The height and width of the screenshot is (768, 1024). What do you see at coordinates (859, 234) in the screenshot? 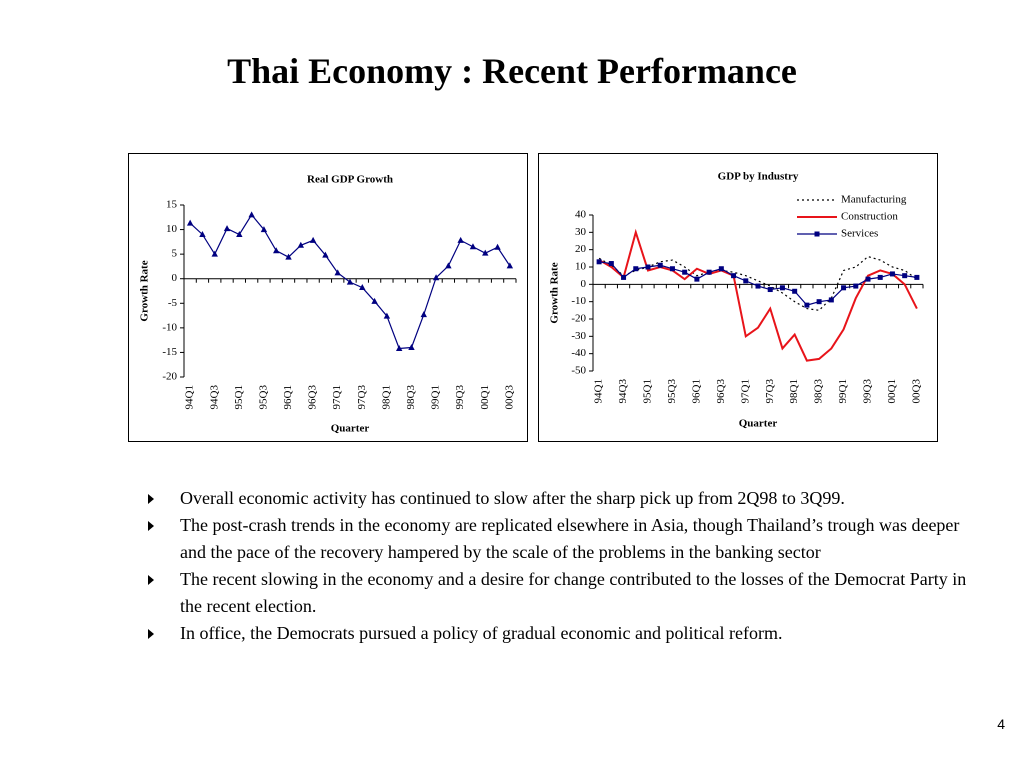
I see `legend-label: Services` at bounding box center [859, 234].